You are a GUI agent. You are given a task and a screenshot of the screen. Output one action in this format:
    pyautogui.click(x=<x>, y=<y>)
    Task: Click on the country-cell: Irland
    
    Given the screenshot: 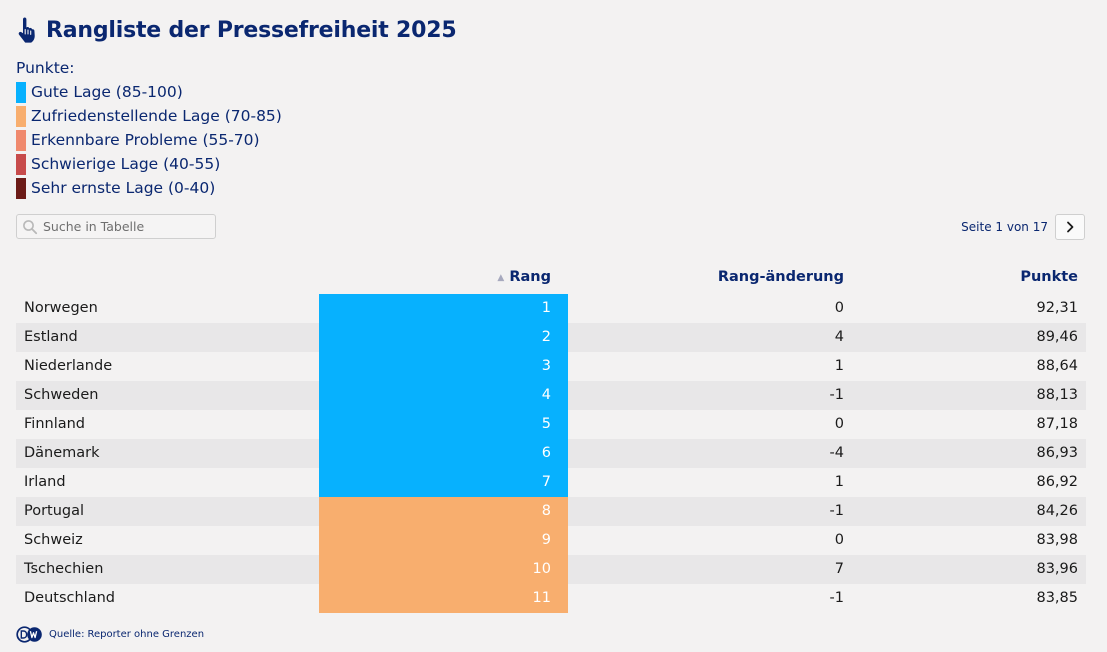 What is the action you would take?
    pyautogui.click(x=45, y=482)
    